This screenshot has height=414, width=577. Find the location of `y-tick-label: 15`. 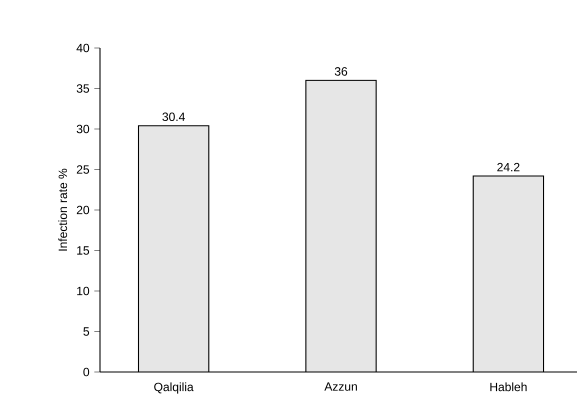

y-tick-label: 15 is located at coordinates (83, 250).